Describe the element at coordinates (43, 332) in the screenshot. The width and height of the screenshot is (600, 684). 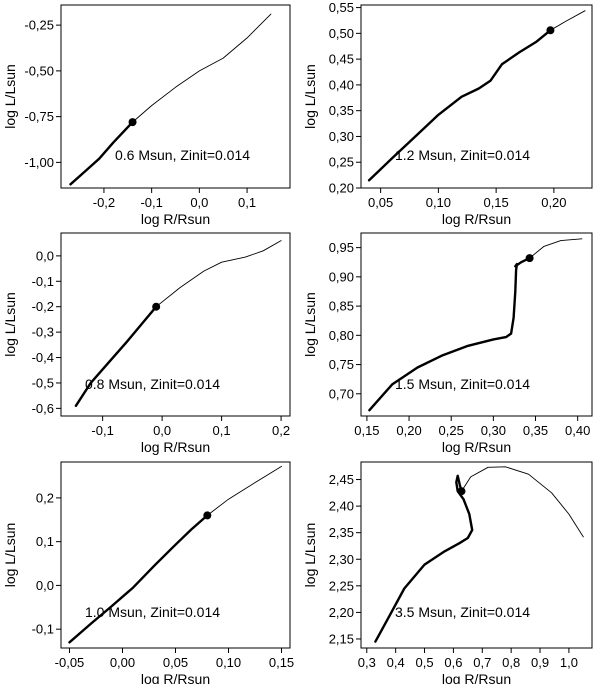
I see `y-tick-label: -0,3` at that location.